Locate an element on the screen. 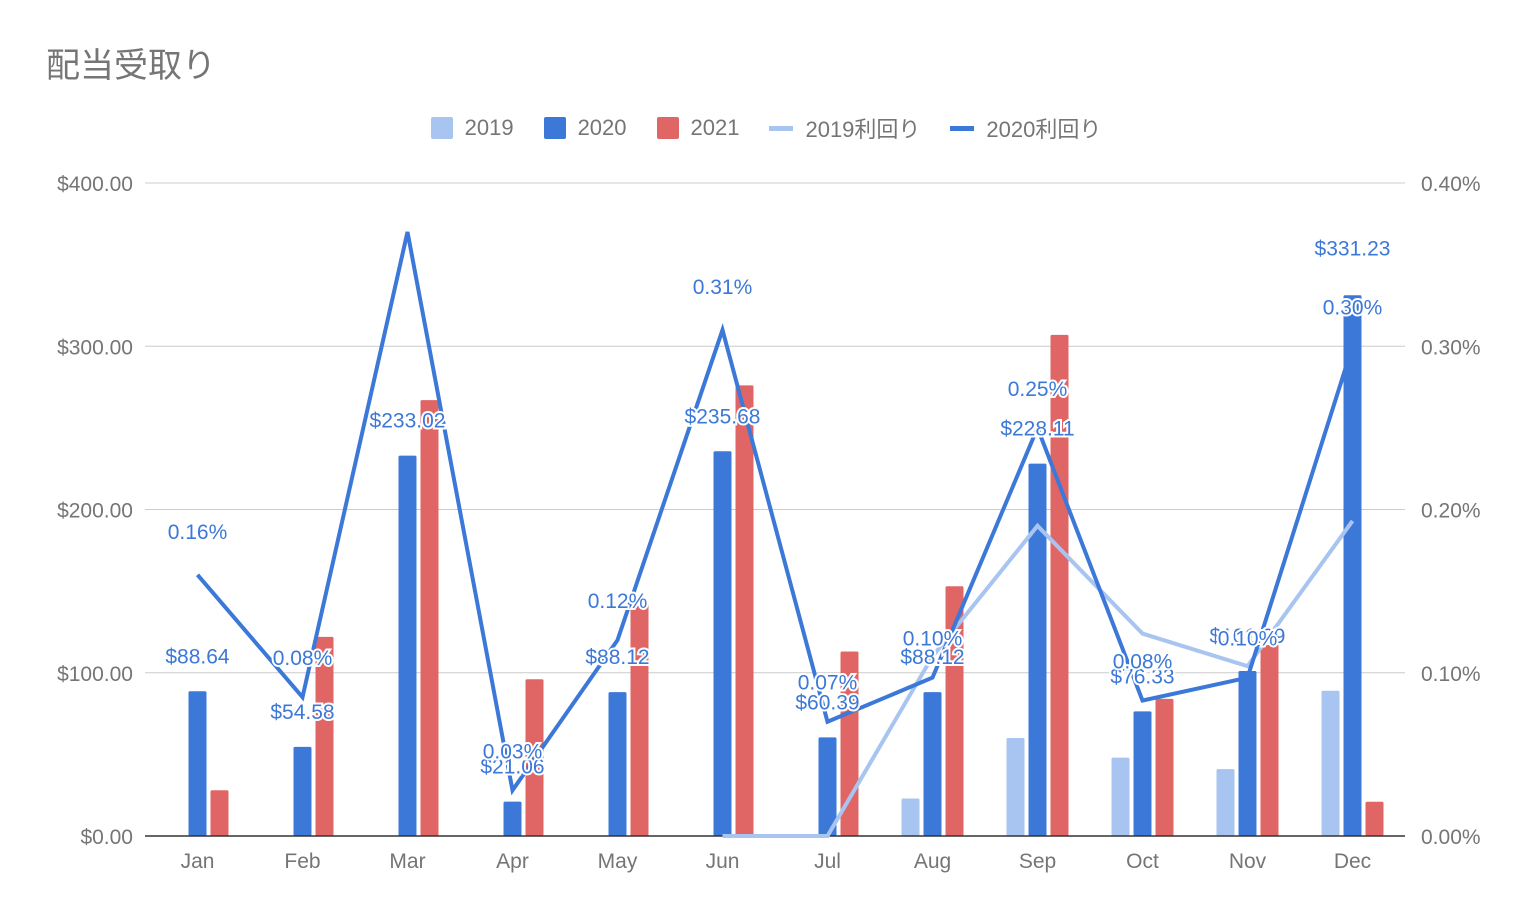 The height and width of the screenshot is (918, 1532). x-tick-label: Jun is located at coordinates (723, 861).